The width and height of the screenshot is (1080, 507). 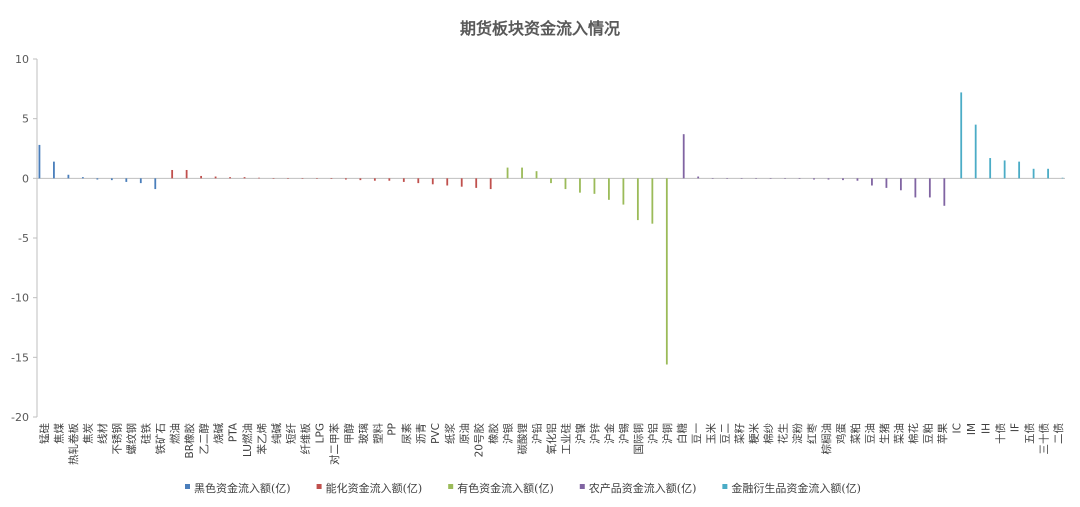 I want to click on y-tick-label: 0, so click(x=25, y=178).